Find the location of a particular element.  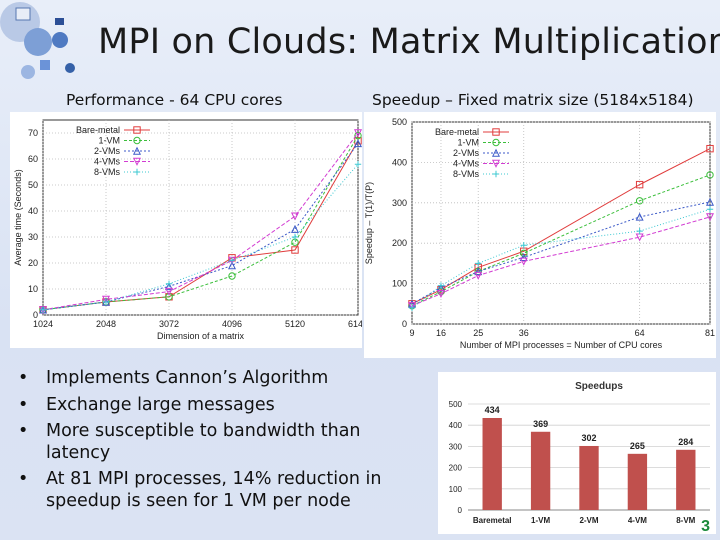

subtitle-performance: Performance - 64 CPU cores is located at coordinates (174, 100).